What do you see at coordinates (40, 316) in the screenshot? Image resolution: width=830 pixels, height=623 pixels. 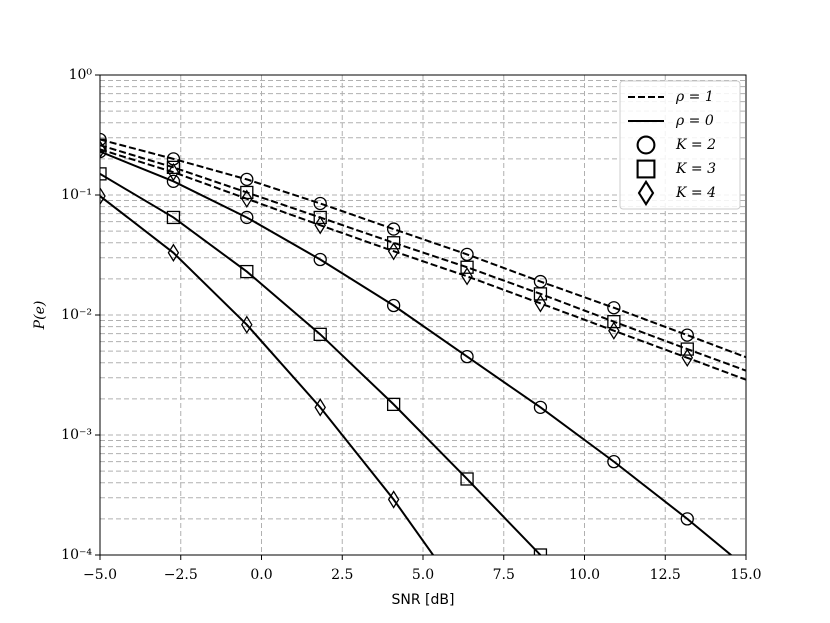 I see `y-axis-label: P(e)` at bounding box center [40, 316].